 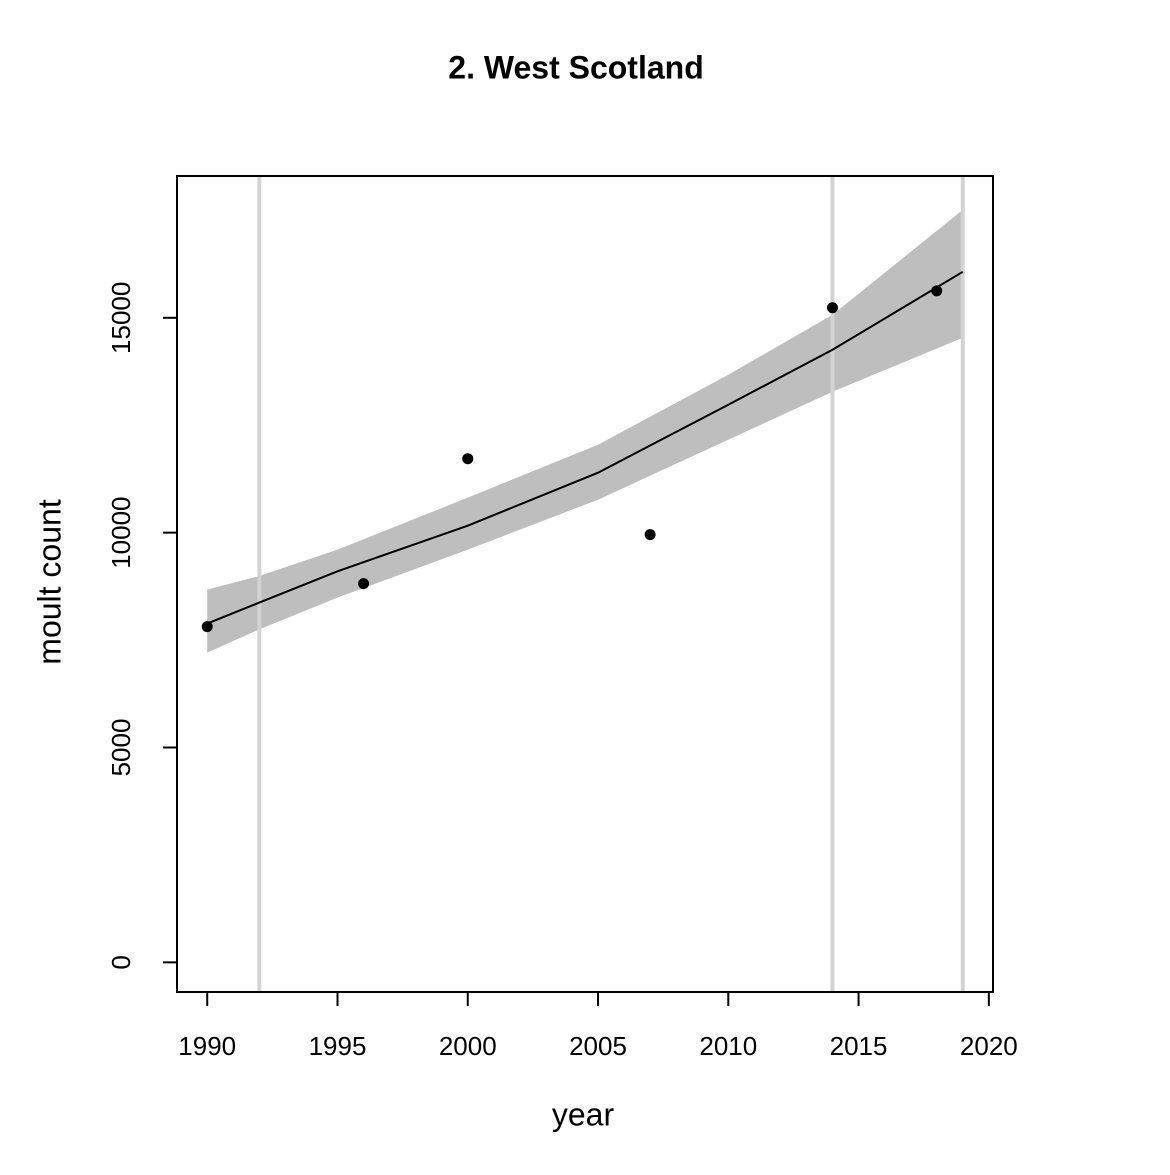 I want to click on x-tick-label: 2005, so click(x=598, y=1046).